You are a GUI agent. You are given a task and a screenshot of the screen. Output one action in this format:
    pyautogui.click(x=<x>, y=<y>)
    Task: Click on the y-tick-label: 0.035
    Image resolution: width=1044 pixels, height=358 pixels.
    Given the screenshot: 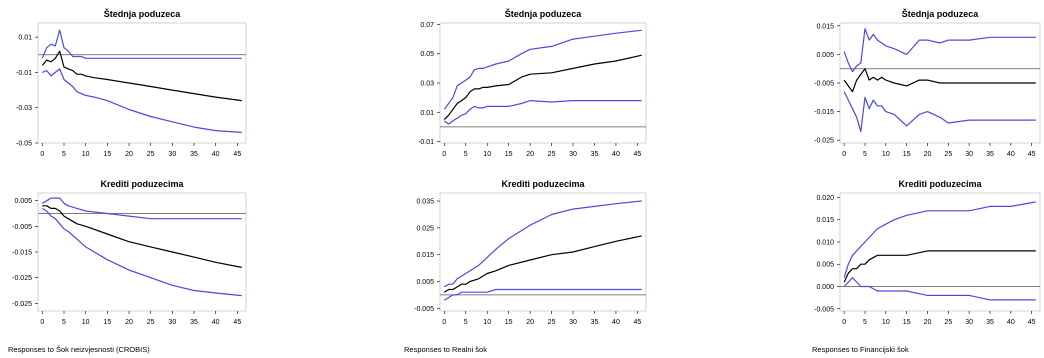 What is the action you would take?
    pyautogui.click(x=425, y=202)
    